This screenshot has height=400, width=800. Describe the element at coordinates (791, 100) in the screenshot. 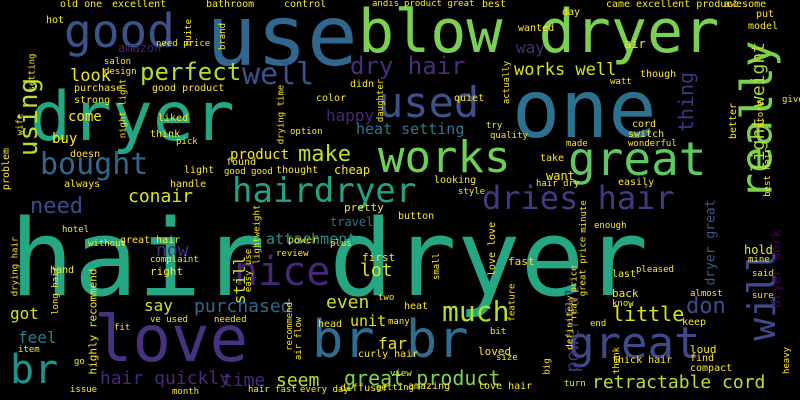

I see `word: give` at that location.